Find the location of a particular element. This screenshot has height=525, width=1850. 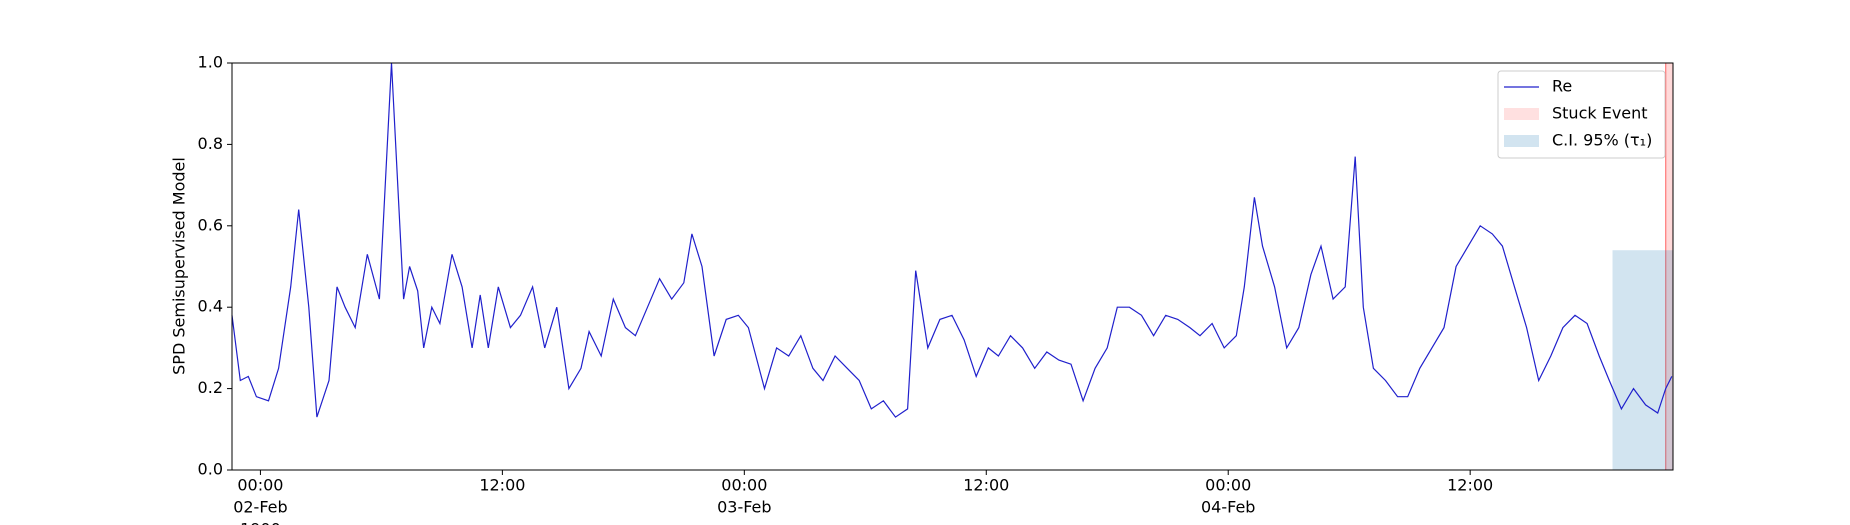

y-tick-label: 0.6 is located at coordinates (210, 224).